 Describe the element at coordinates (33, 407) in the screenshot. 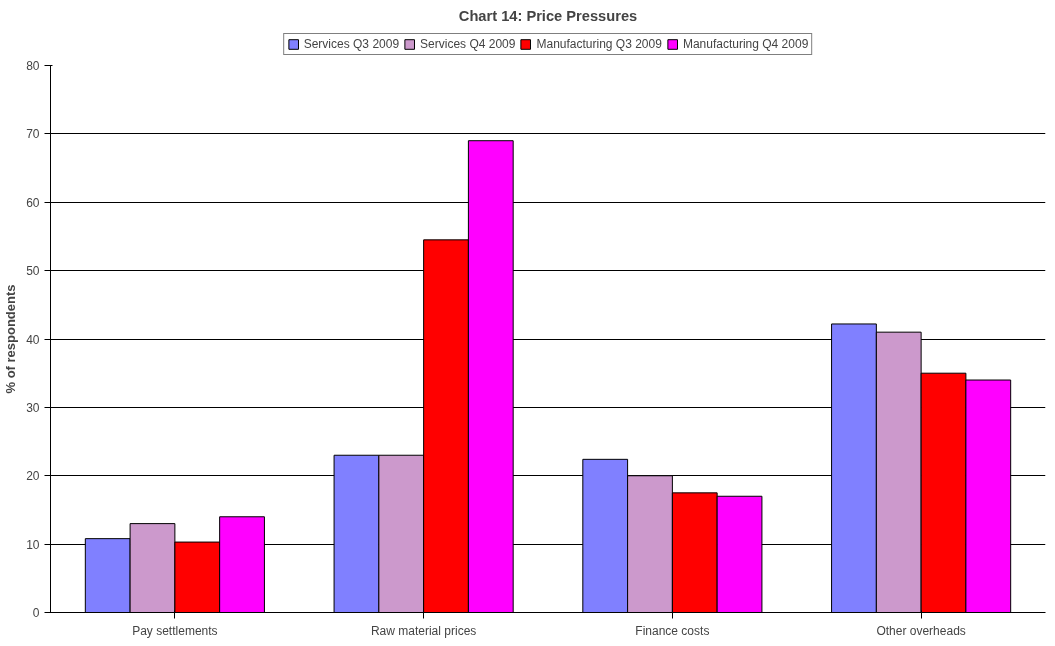

I see `y-tick-label: 30` at that location.